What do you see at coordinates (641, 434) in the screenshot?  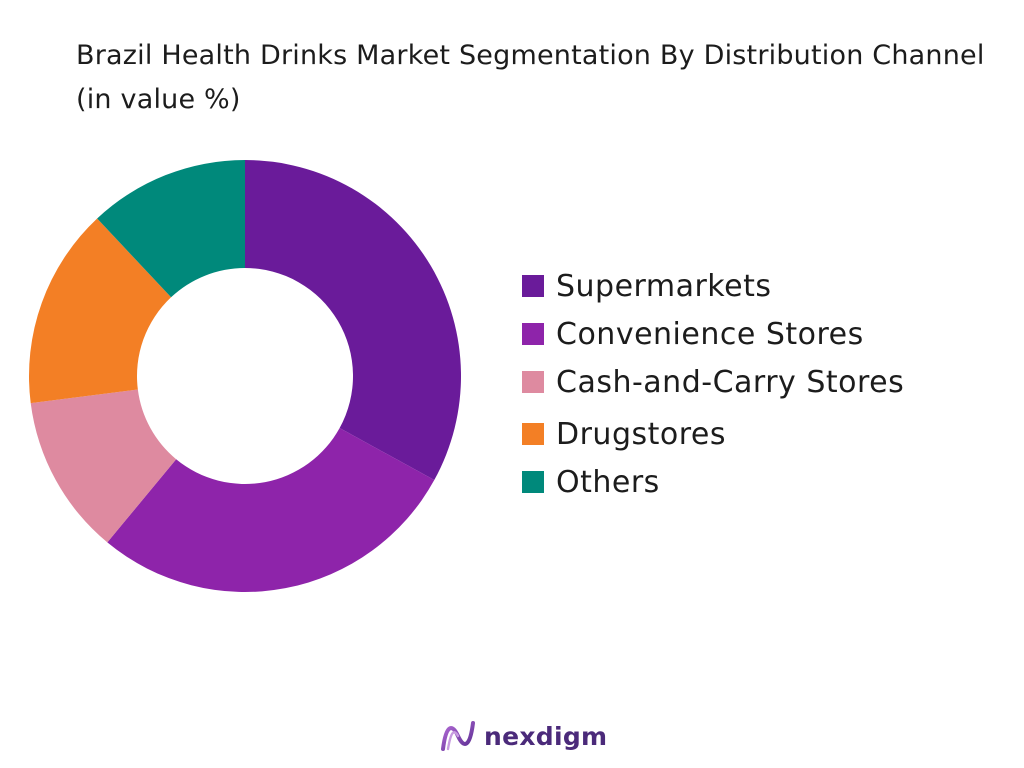 I see `legend-label: Drugstores` at bounding box center [641, 434].